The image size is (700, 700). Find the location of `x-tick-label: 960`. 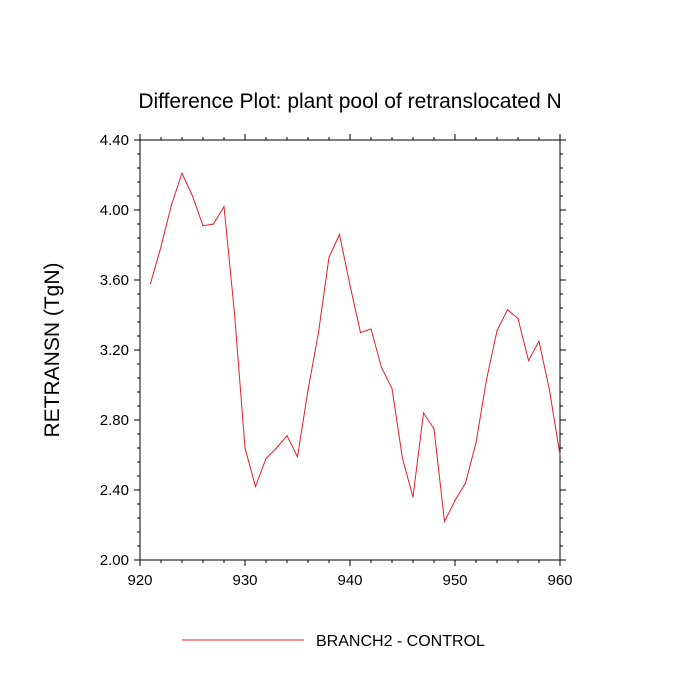

x-tick-label: 960 is located at coordinates (559, 580).